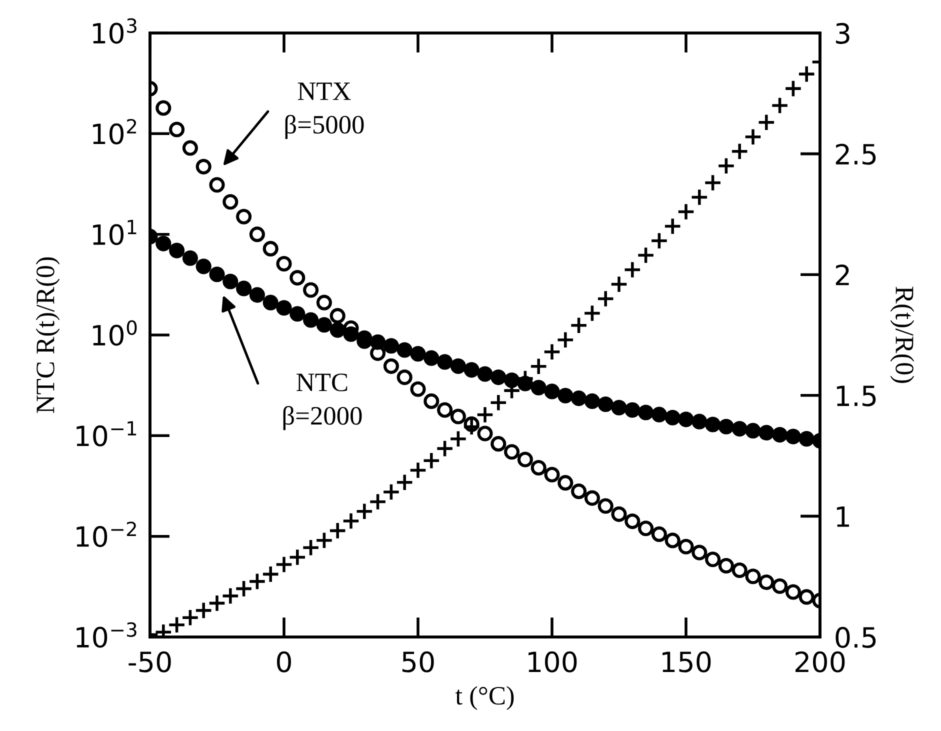 The height and width of the screenshot is (731, 941). Describe the element at coordinates (149, 661) in the screenshot. I see `x-tick-label: -50` at that location.